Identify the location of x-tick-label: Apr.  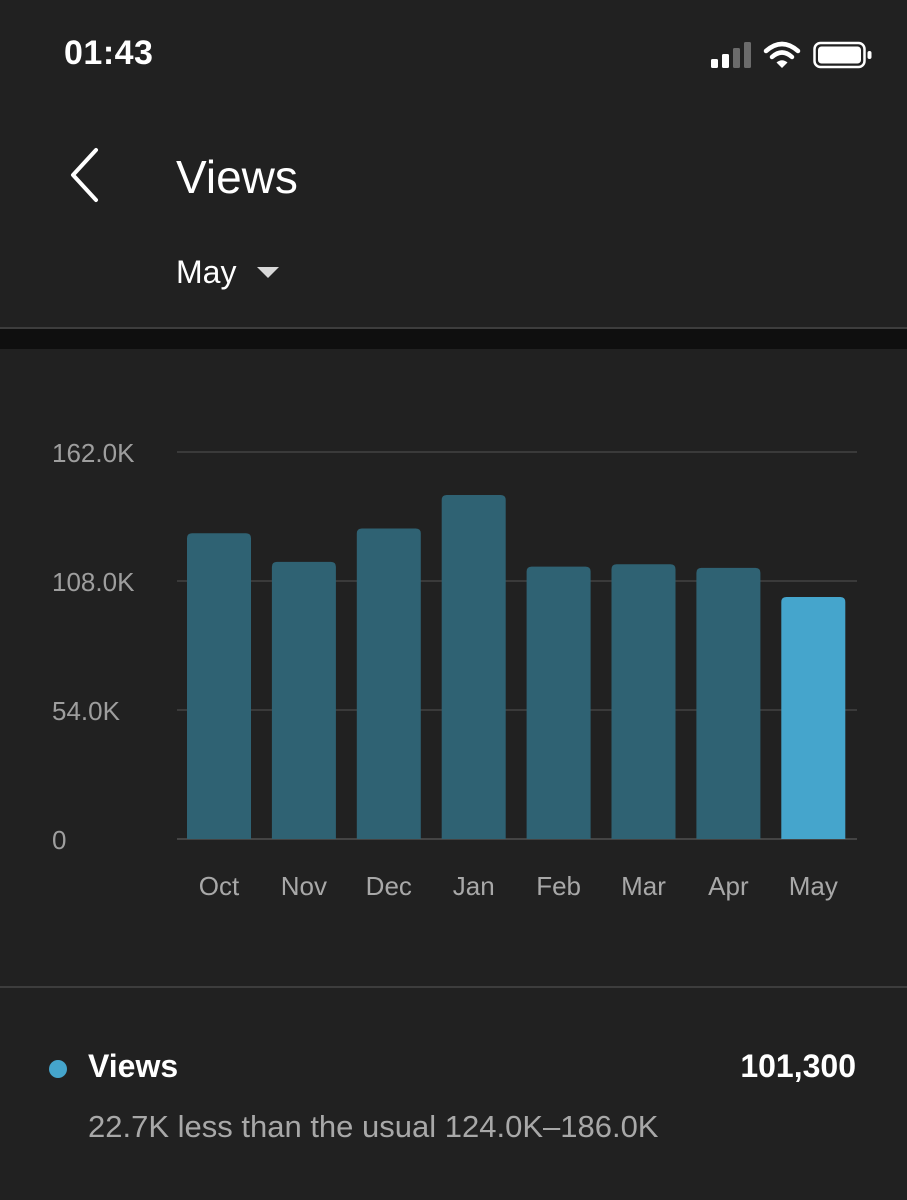
(728, 886).